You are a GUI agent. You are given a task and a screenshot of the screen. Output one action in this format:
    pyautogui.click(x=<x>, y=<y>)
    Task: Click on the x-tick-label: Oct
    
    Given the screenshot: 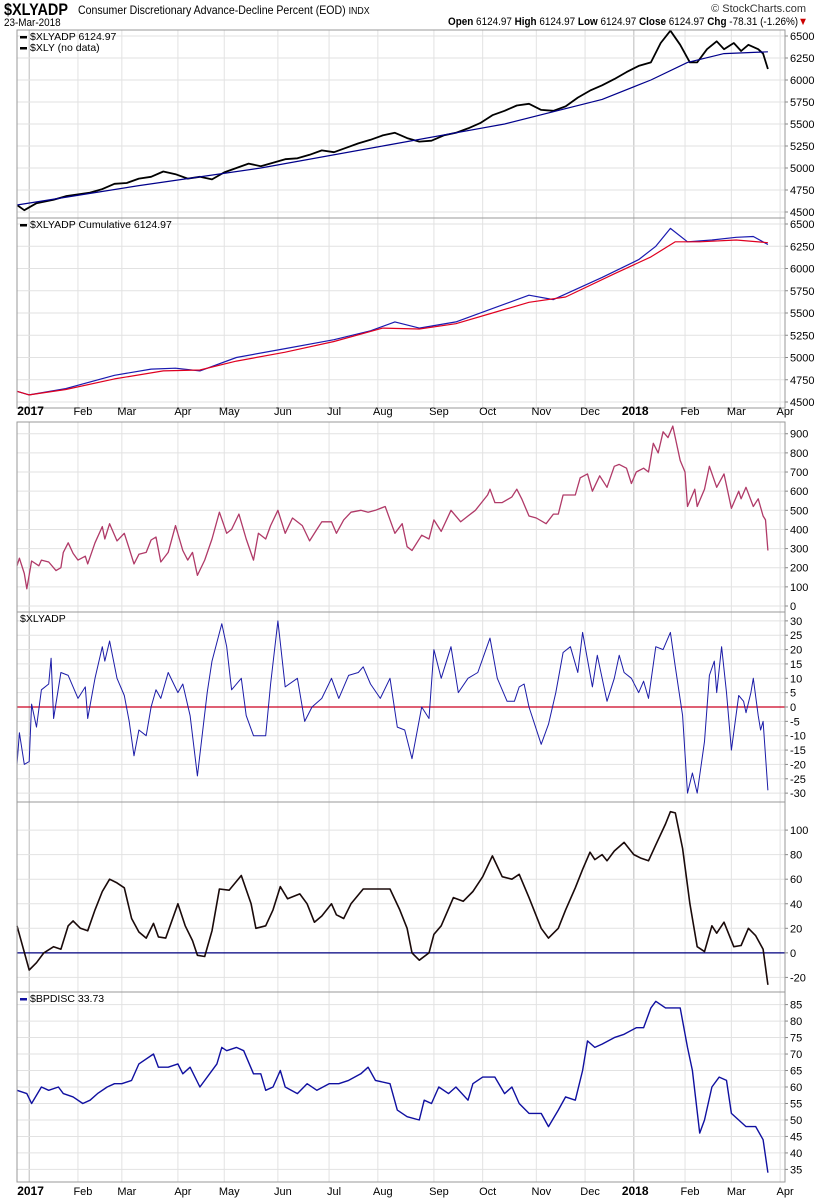 What is the action you would take?
    pyautogui.click(x=487, y=1192)
    